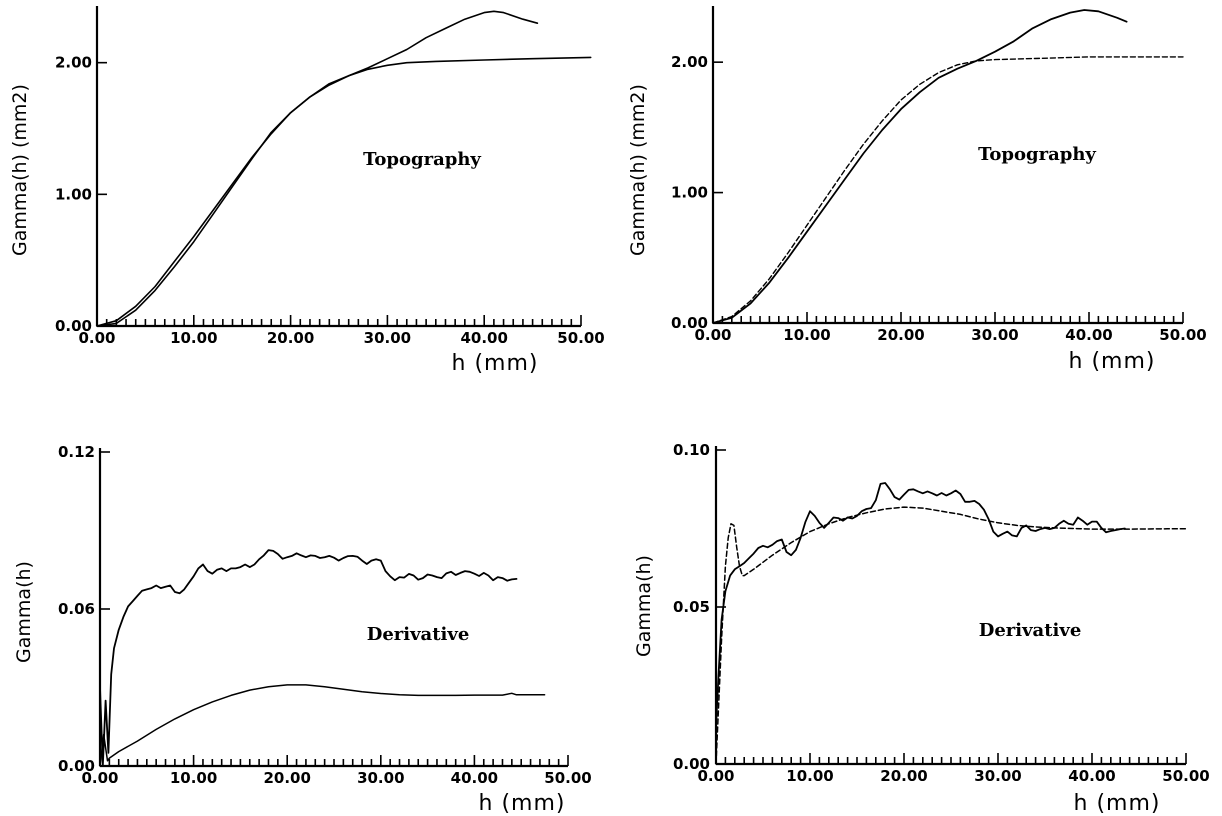 This screenshot has height=816, width=1222. Describe the element at coordinates (691, 450) in the screenshot. I see `y-tick-label: 0.10` at that location.